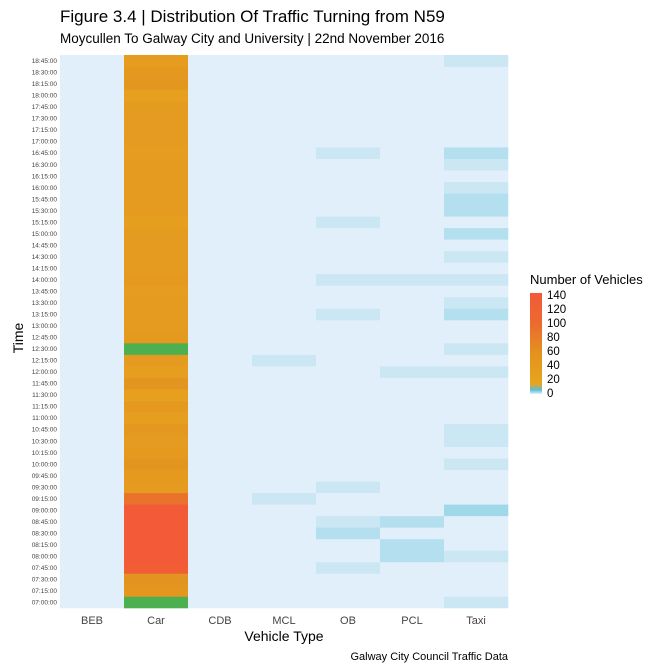 Image resolution: width=672 pixels, height=672 pixels. I want to click on x-tick-labels: BEB Car CDB MCL OB PCL Taxi, so click(283, 621).